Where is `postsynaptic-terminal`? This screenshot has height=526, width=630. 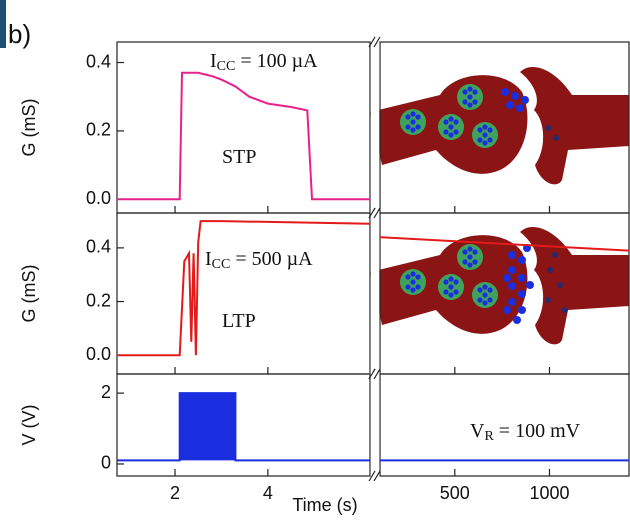
postsynaptic-terminal is located at coordinates (574, 125).